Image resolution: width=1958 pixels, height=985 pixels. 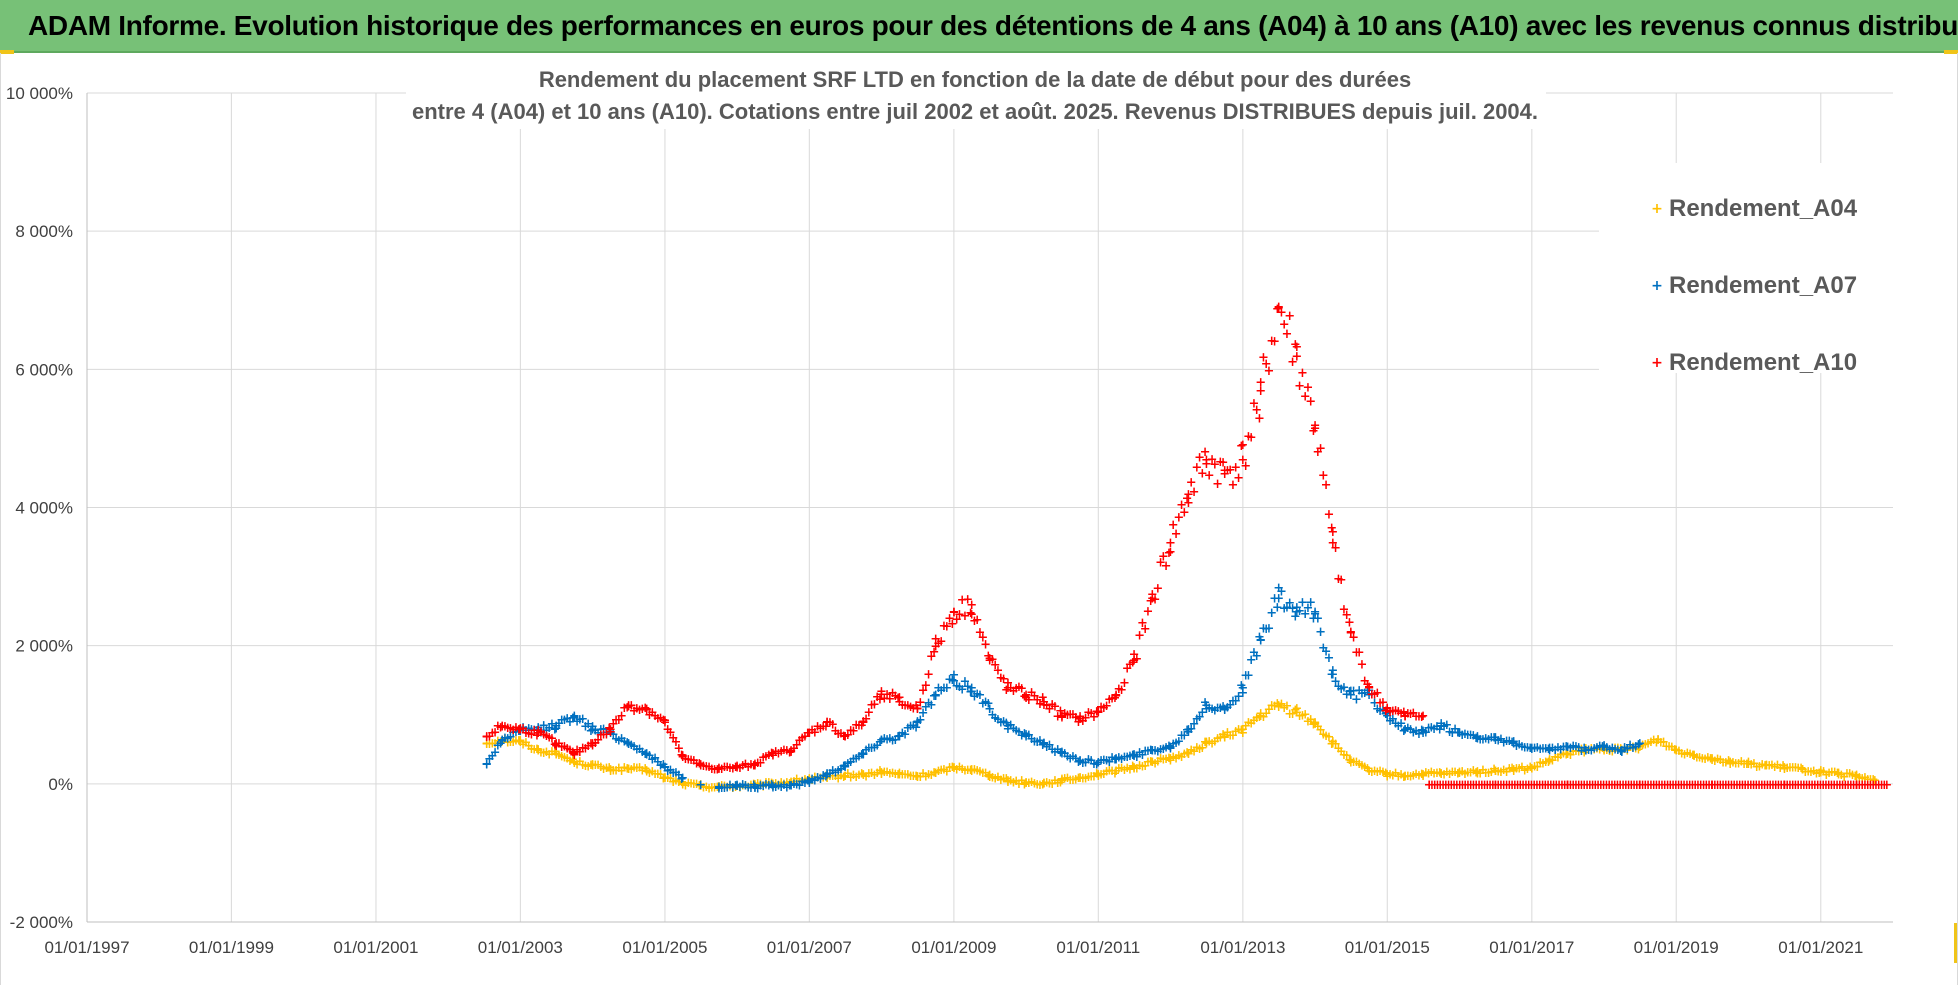 What do you see at coordinates (953, 947) in the screenshot?
I see `x-tick-label: 01/01/2009` at bounding box center [953, 947].